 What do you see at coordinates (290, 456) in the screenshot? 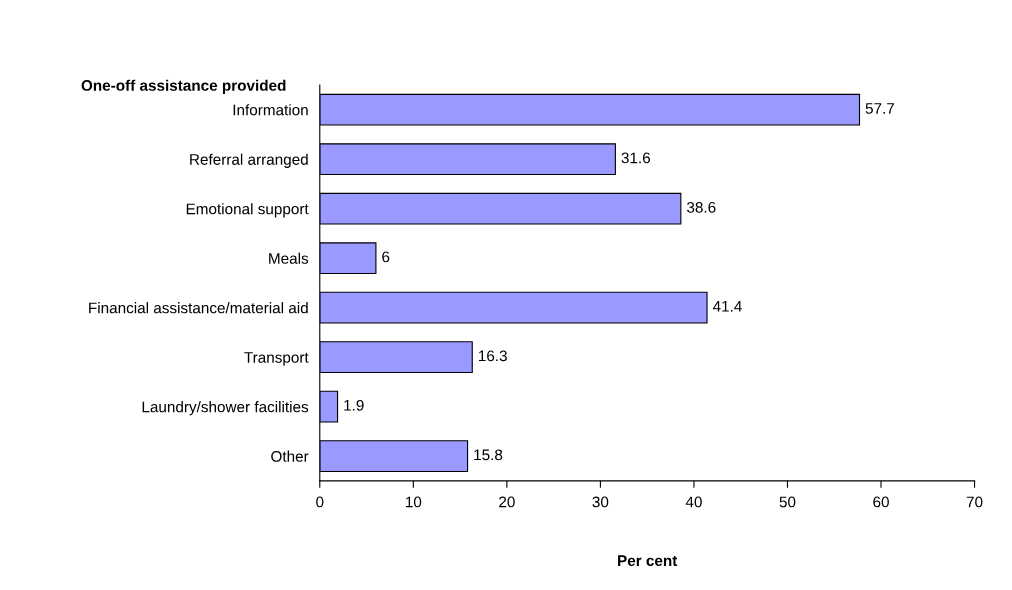
I see `y-tick-label: Other` at bounding box center [290, 456].